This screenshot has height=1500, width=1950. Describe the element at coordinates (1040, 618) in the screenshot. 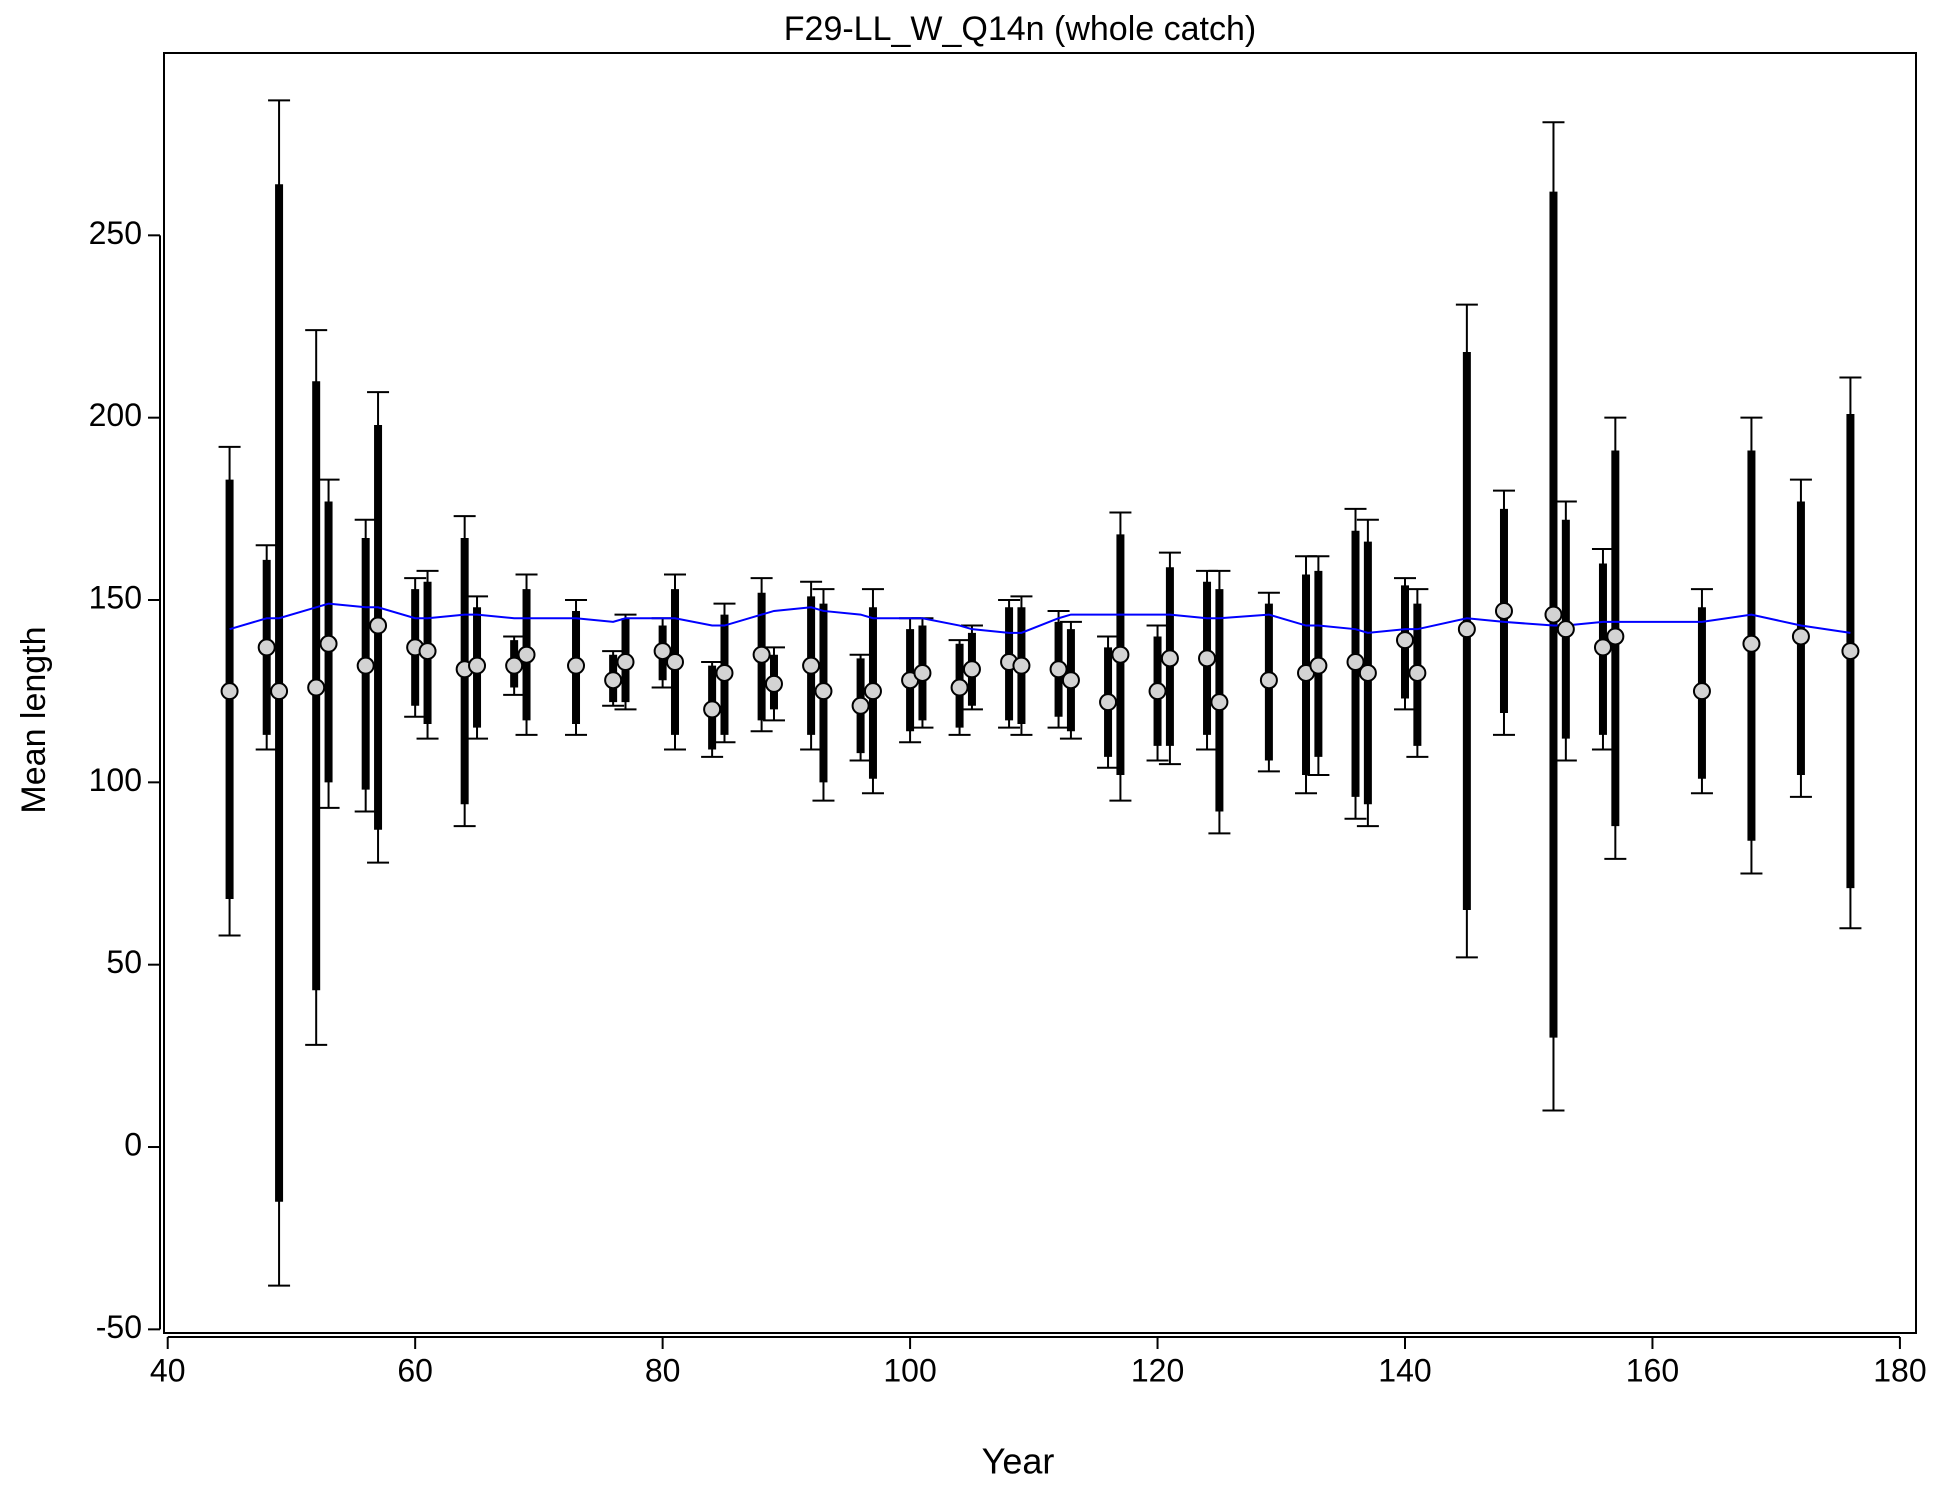

I see `expected-line` at that location.